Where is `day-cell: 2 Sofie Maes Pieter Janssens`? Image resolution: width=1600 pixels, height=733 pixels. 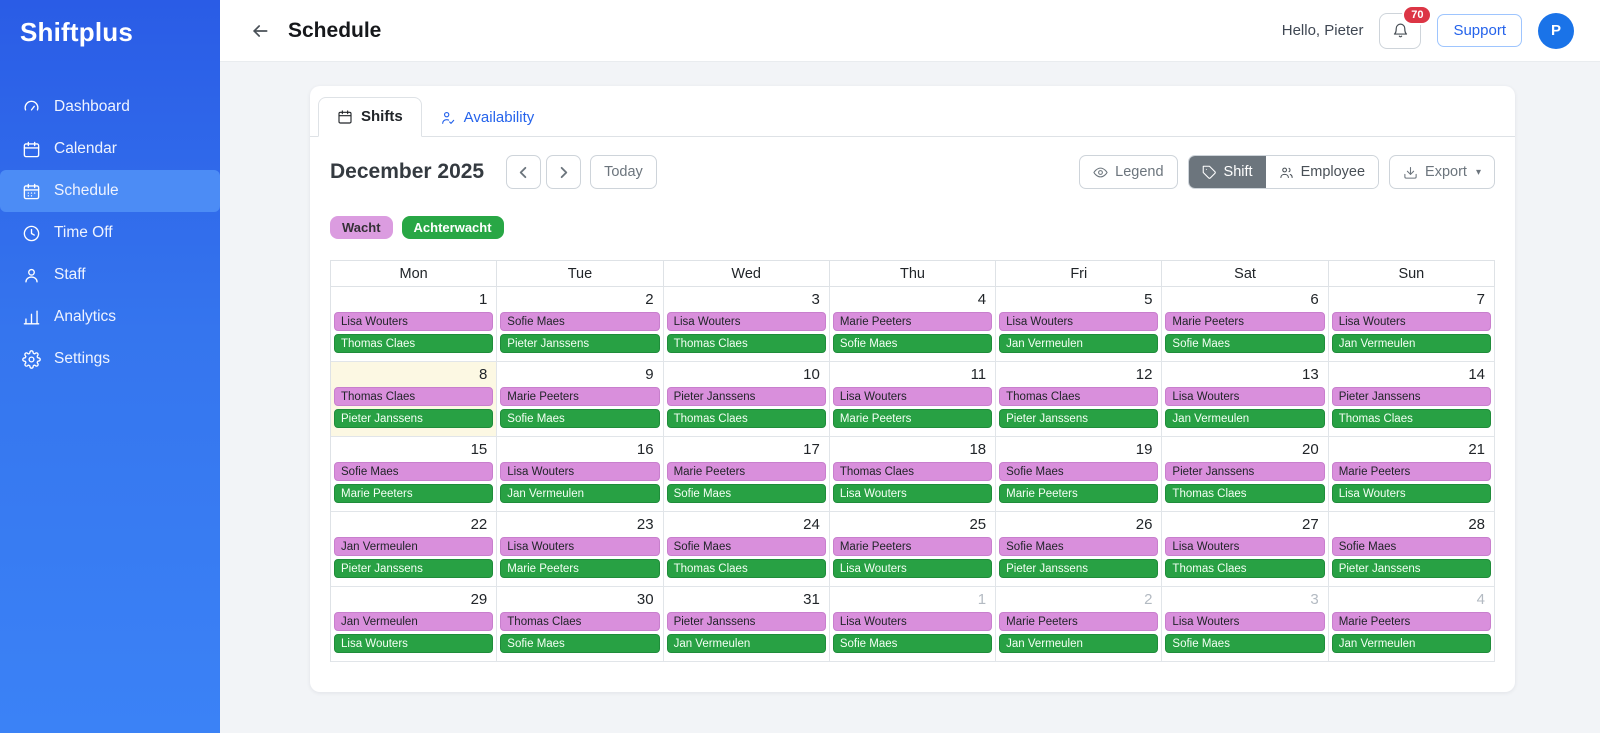
day-cell: 2 Sofie Maes Pieter Janssens is located at coordinates (580, 324).